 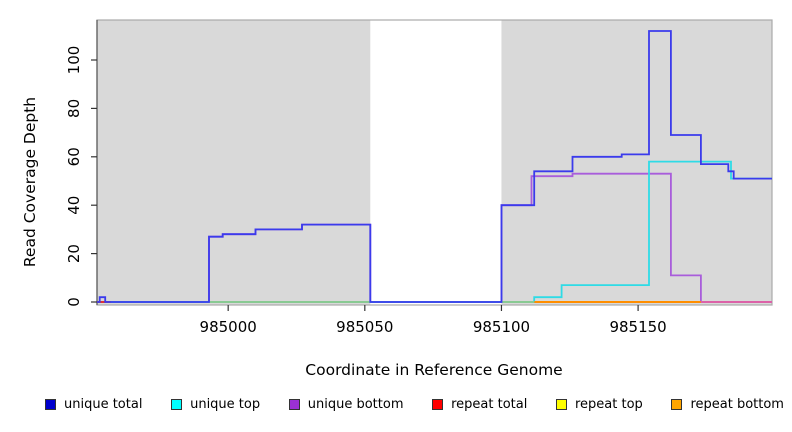 I want to click on unique-total-swatch-icon, so click(x=50, y=404).